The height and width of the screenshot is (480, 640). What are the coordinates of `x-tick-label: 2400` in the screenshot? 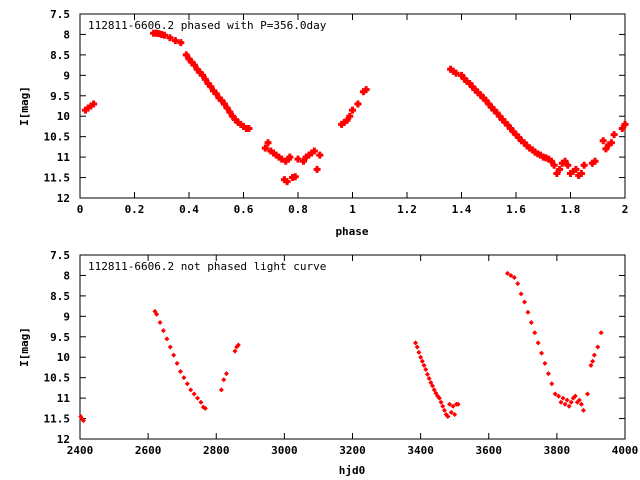 It's located at (80, 450).